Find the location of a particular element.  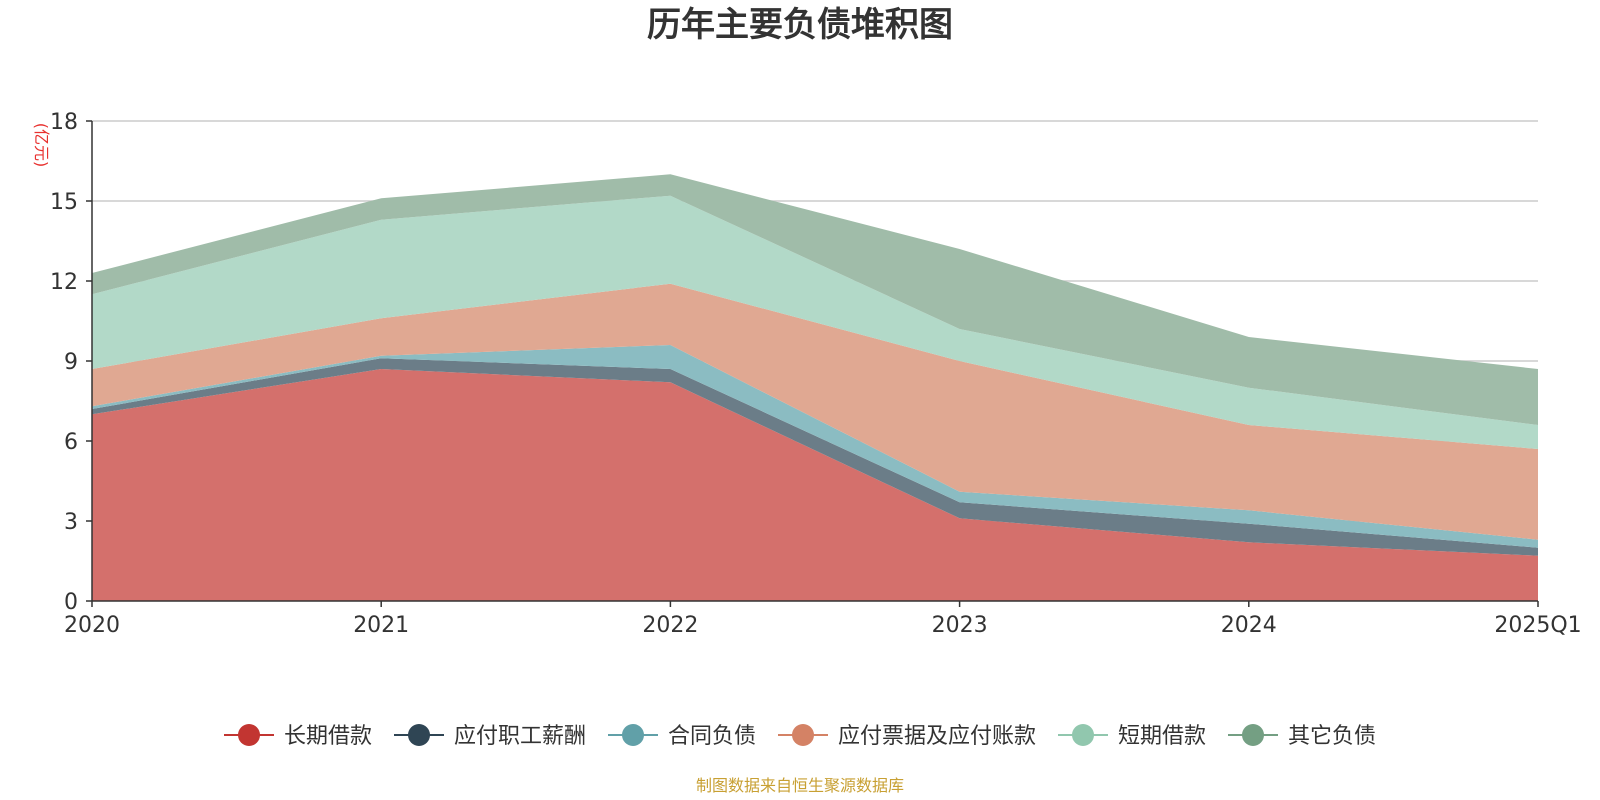

legend-item-3: 应付票据及应付账款 is located at coordinates (907, 736).